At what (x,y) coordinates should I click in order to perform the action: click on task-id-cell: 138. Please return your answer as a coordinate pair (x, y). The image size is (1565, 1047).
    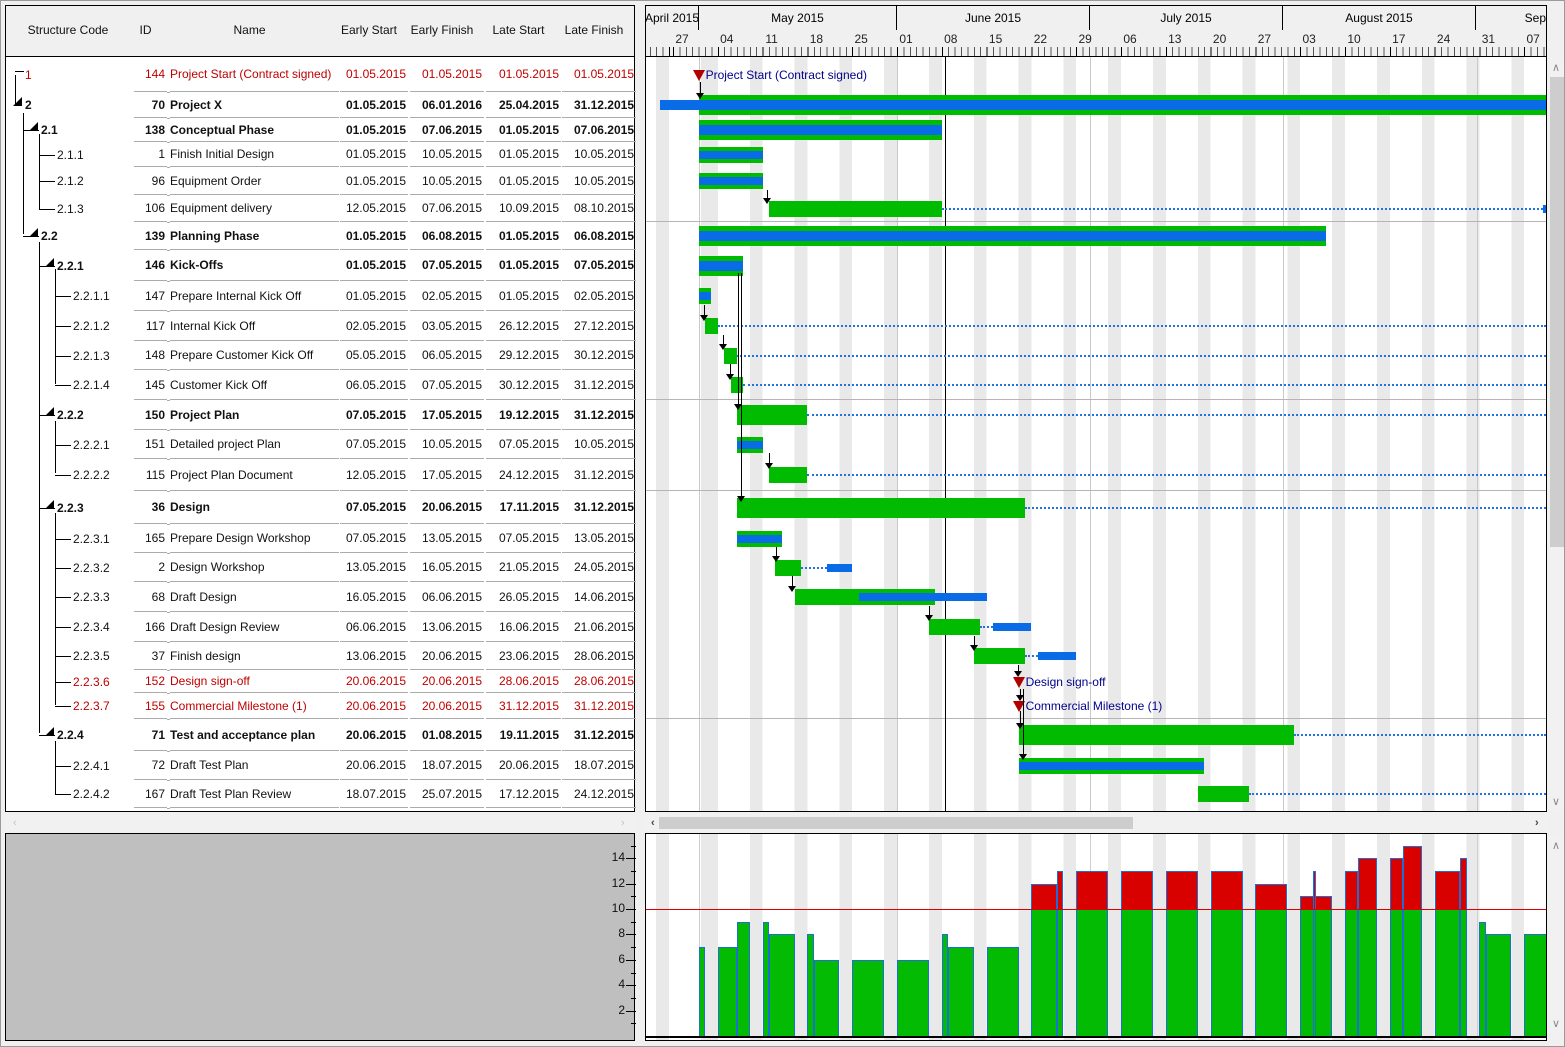
    Looking at the image, I should click on (150, 130).